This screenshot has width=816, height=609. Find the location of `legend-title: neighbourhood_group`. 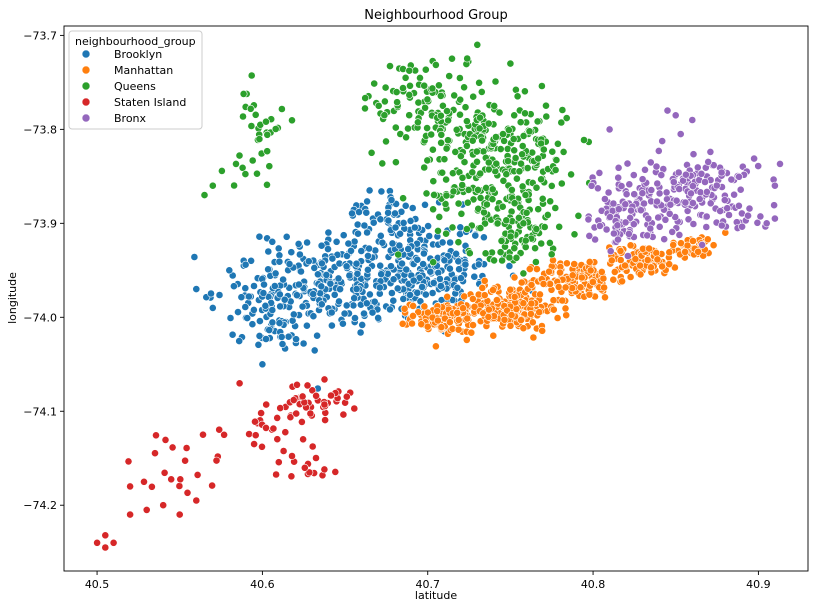

legend-title: neighbourhood_group is located at coordinates (135, 41).